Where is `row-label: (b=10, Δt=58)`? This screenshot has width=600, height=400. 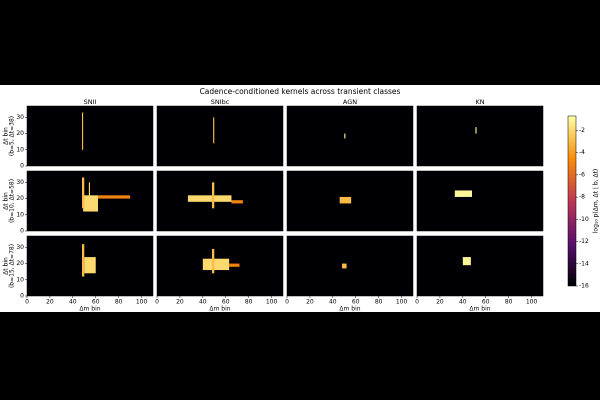 row-label: (b=10, Δt=58) is located at coordinates (12, 201).